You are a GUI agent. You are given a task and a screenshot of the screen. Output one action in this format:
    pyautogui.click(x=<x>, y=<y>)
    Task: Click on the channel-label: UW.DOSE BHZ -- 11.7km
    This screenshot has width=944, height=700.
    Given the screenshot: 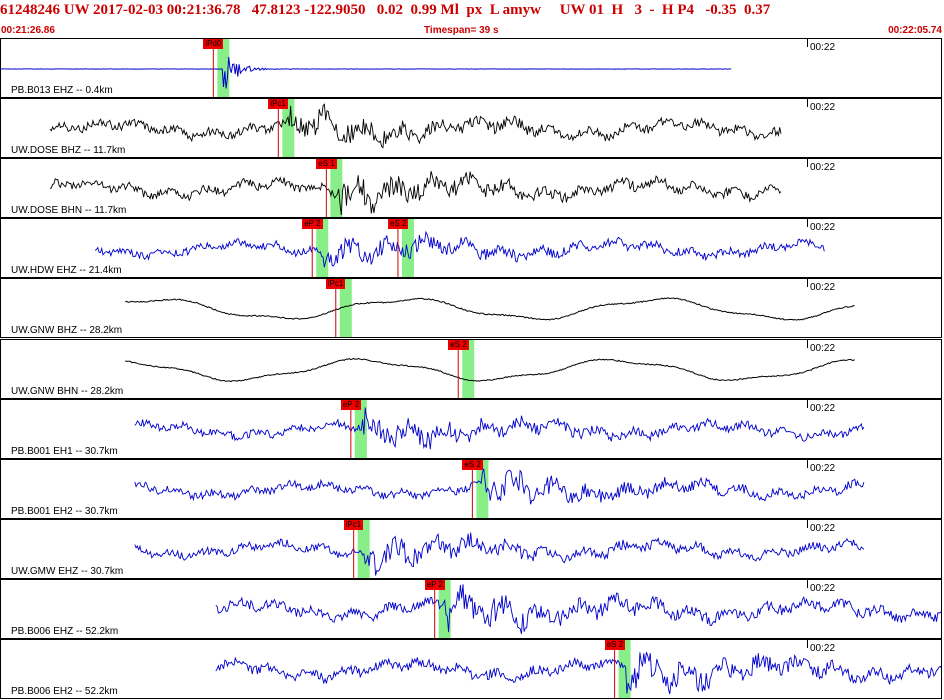 What is the action you would take?
    pyautogui.click(x=68, y=151)
    